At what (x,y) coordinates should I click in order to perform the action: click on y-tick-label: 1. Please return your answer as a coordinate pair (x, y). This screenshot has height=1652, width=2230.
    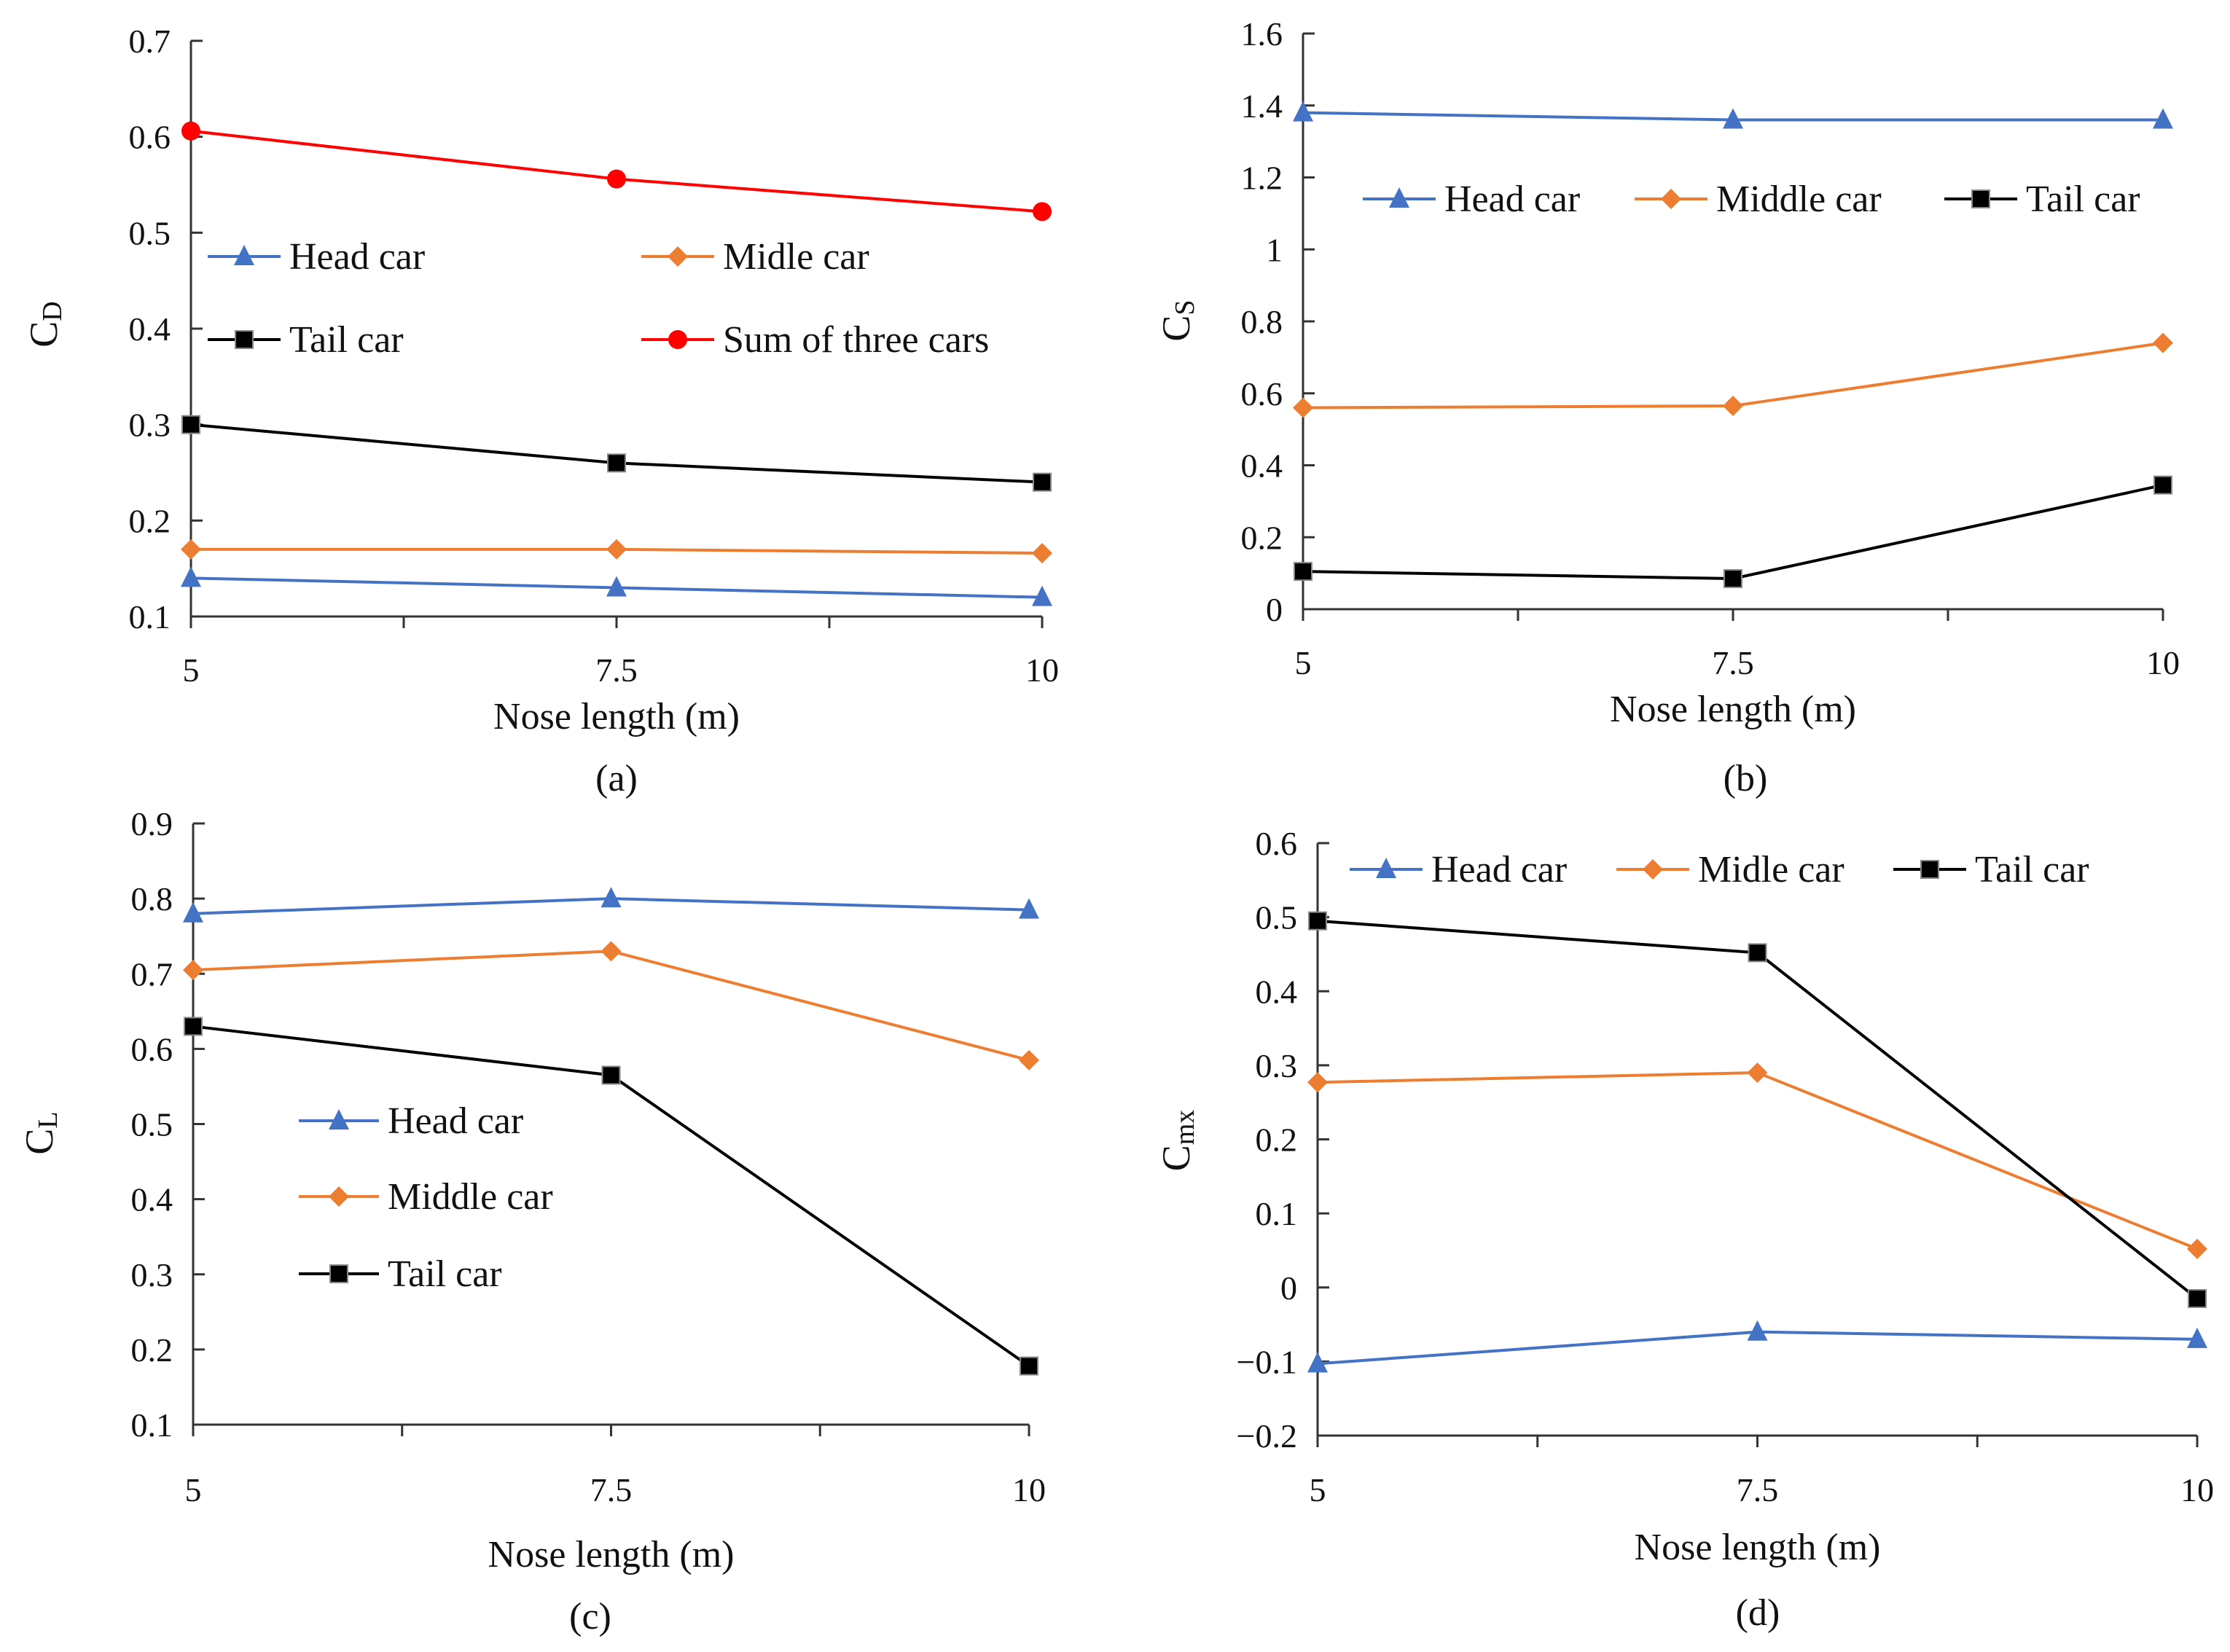
    Looking at the image, I should click on (1274, 249).